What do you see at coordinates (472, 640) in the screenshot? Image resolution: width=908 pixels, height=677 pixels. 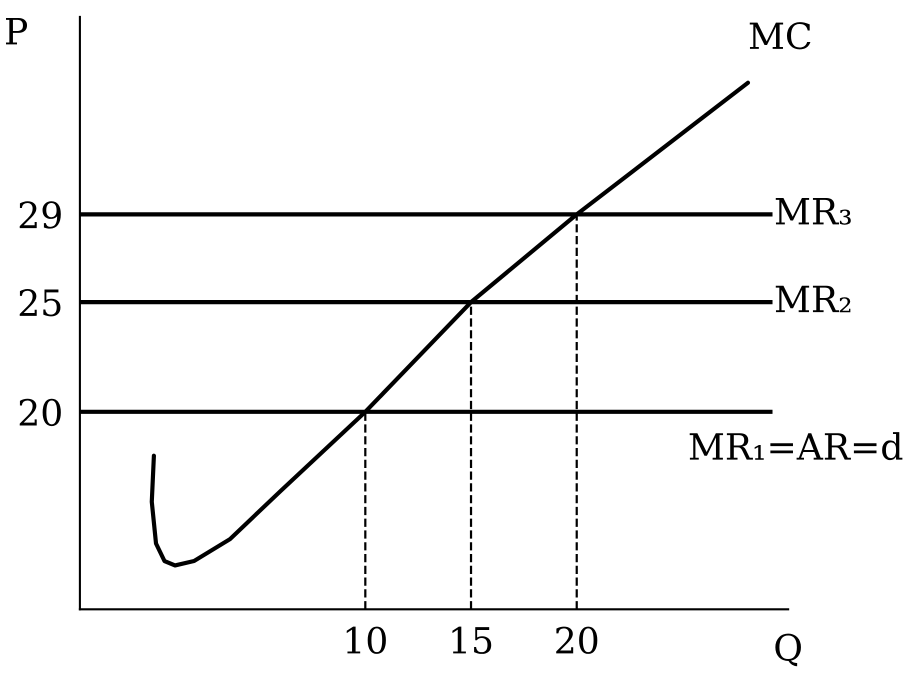 I see `x-tick-label: 15` at bounding box center [472, 640].